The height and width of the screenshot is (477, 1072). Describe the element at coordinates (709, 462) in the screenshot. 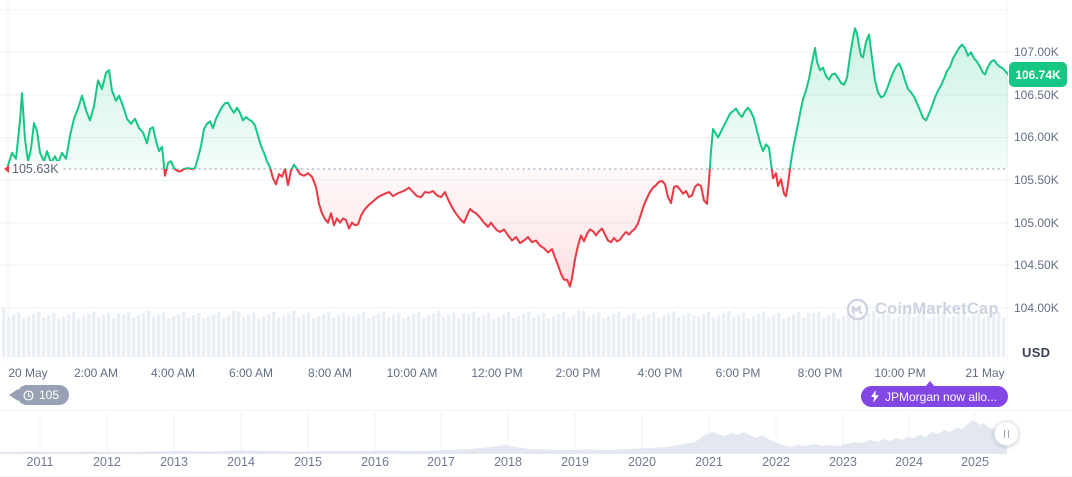

I see `year-tick-label: 2021` at that location.